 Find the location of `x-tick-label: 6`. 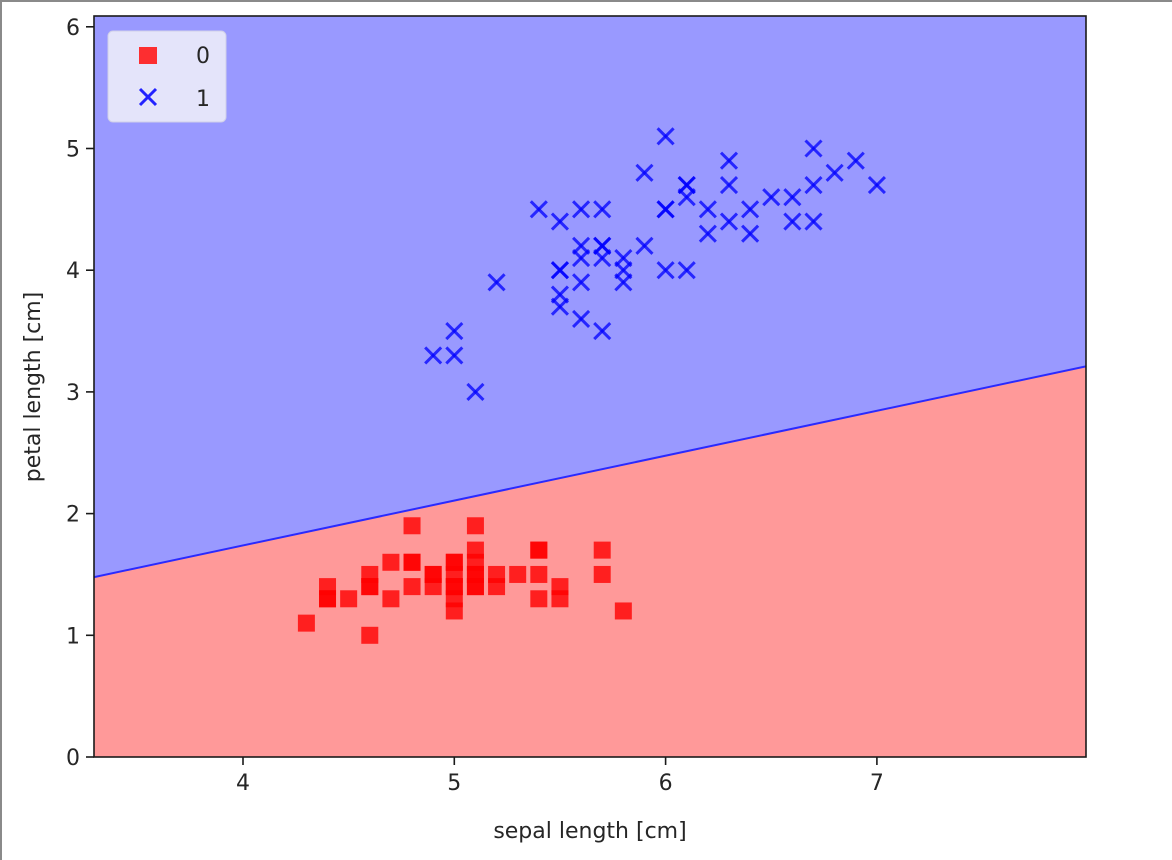

x-tick-label: 6 is located at coordinates (666, 783).